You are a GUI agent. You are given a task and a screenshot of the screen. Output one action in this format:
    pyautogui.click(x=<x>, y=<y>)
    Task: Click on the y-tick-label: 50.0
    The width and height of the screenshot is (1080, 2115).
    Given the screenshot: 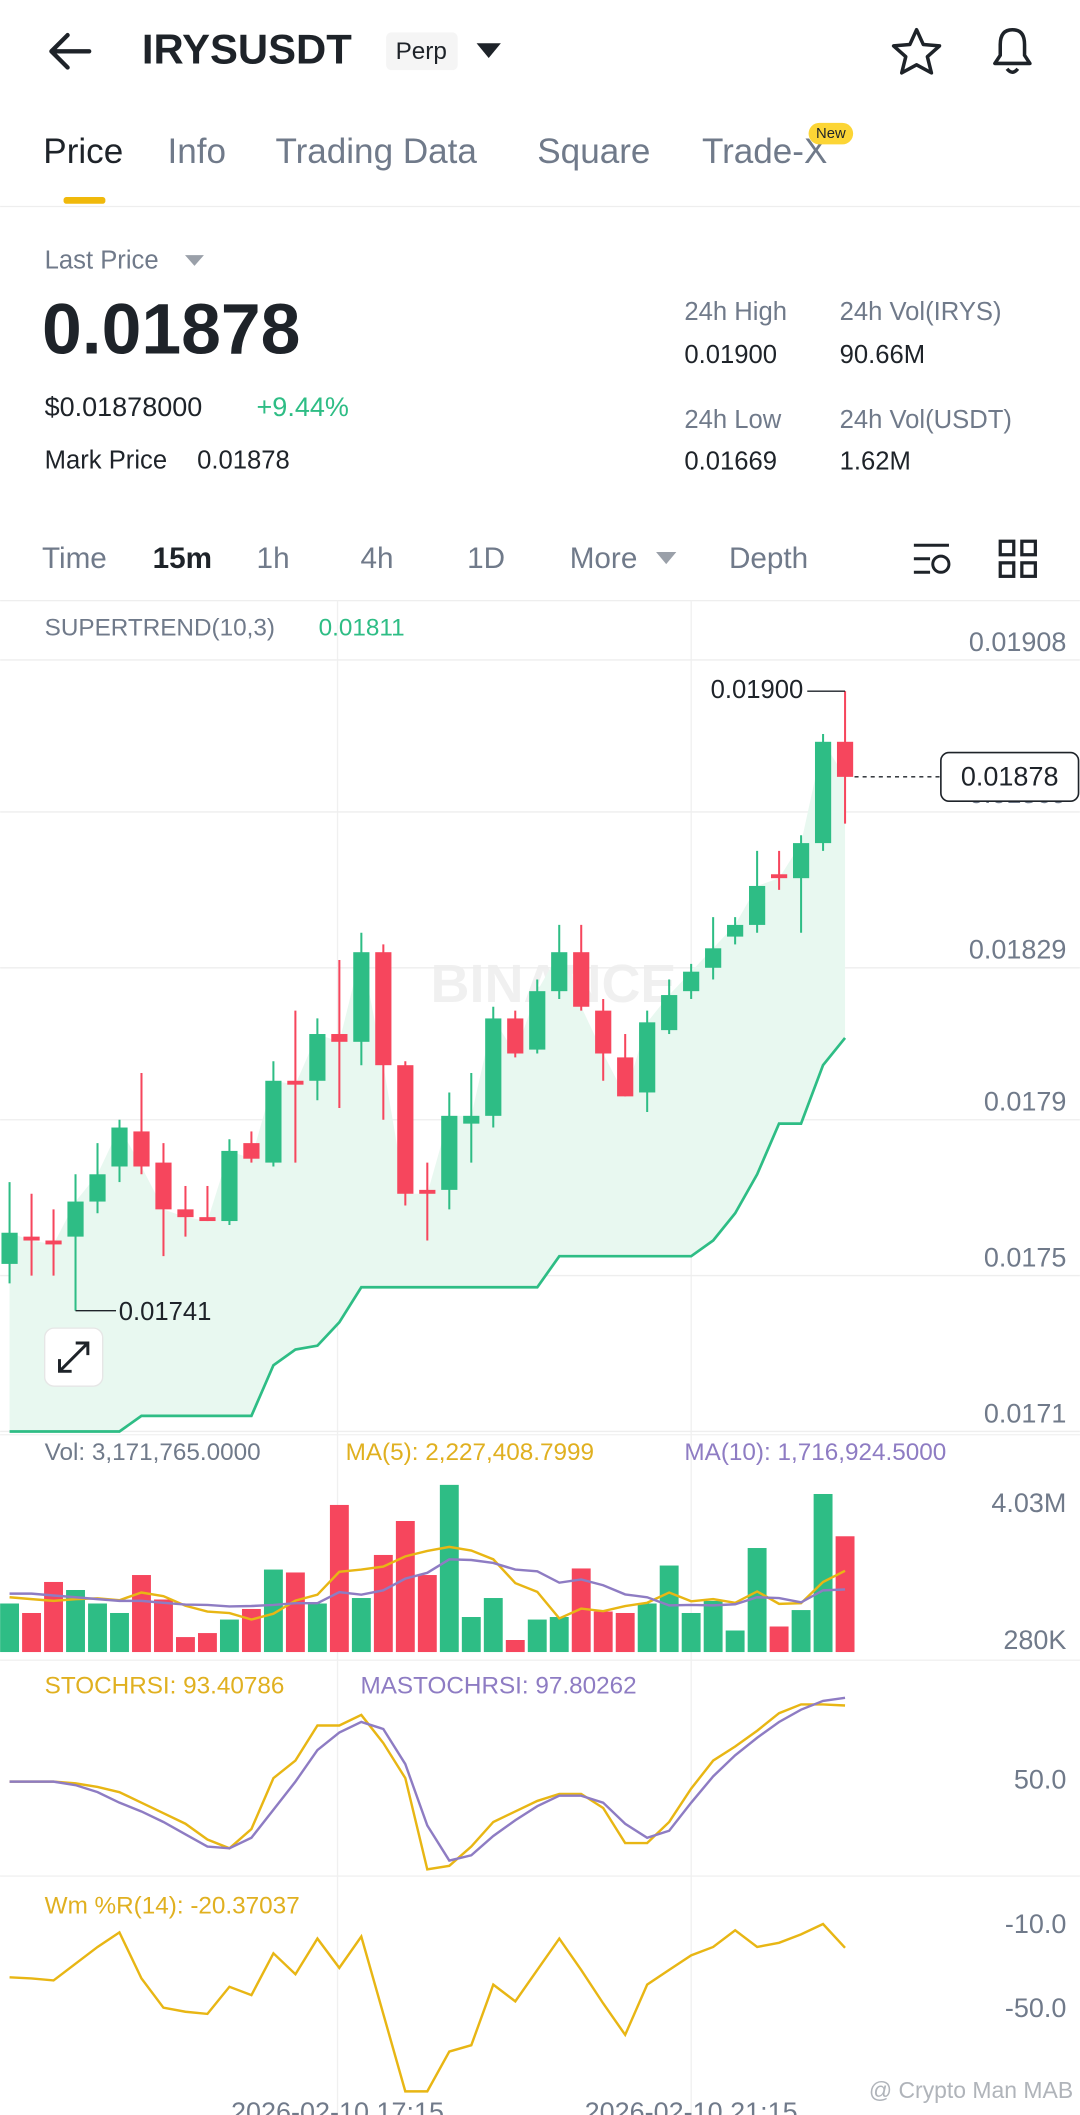 What is the action you would take?
    pyautogui.click(x=1040, y=1780)
    